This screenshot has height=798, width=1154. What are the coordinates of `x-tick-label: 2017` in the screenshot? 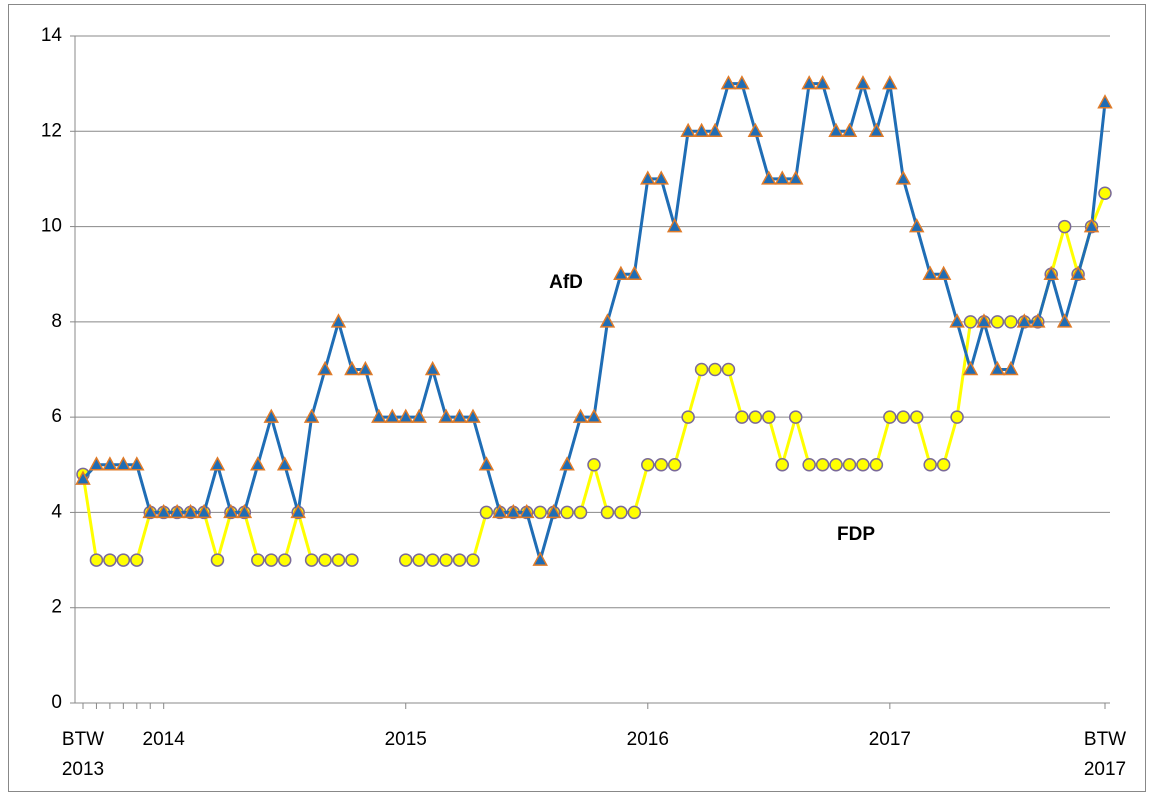 It's located at (889, 739).